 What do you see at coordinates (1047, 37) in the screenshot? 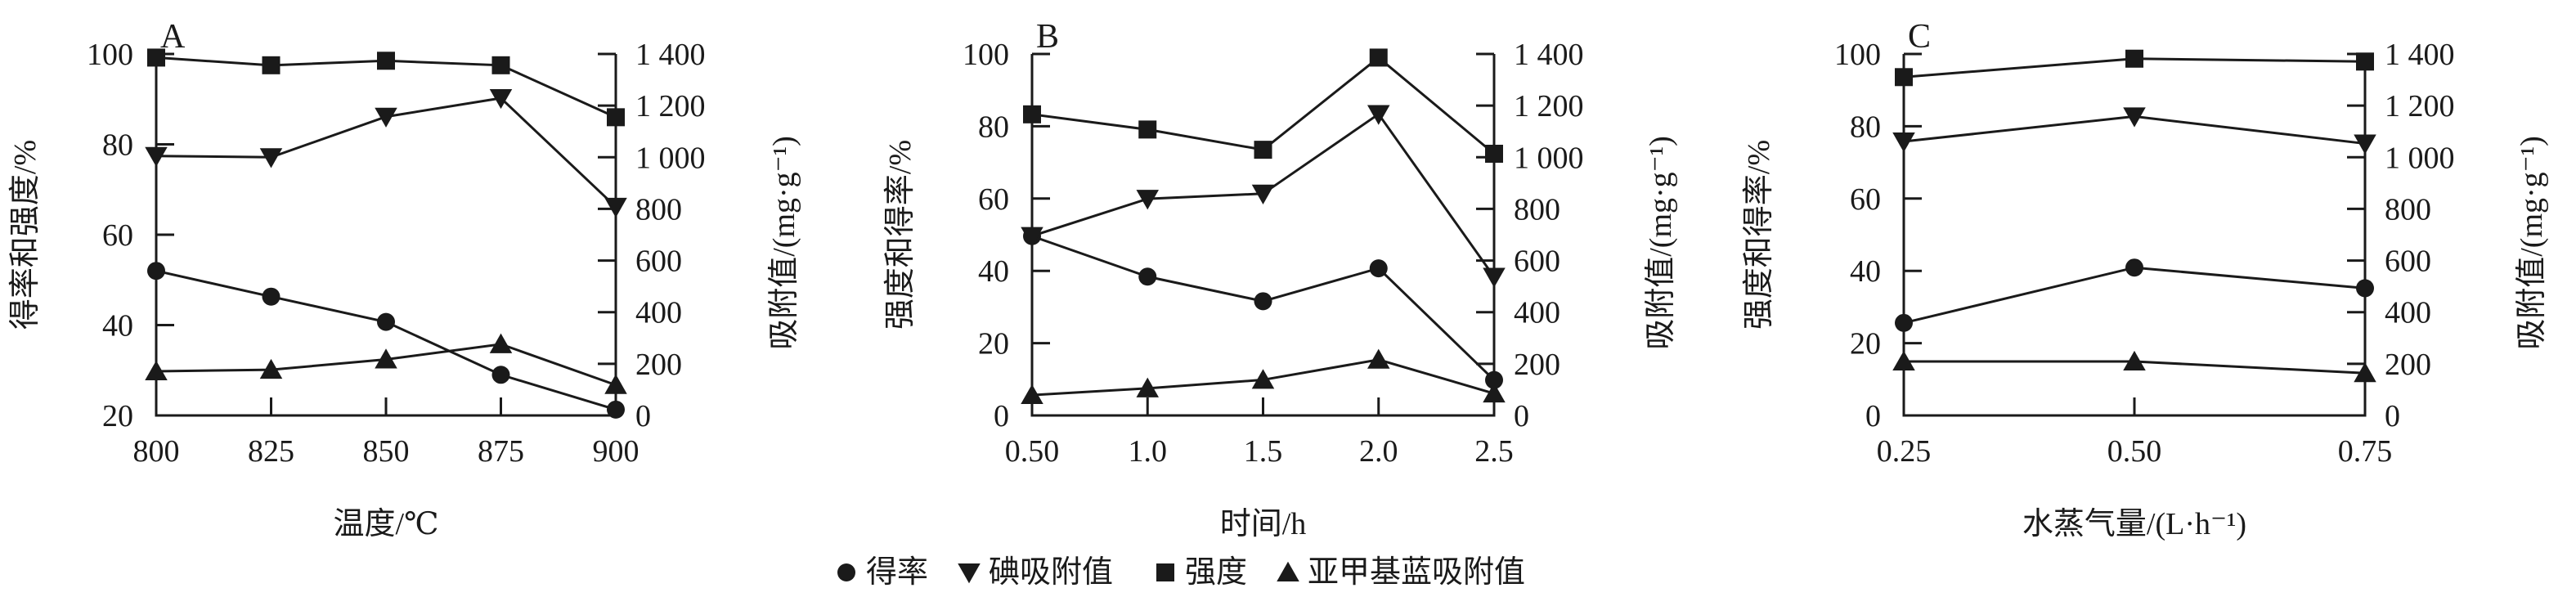
I see `panel-label: B` at bounding box center [1047, 37].